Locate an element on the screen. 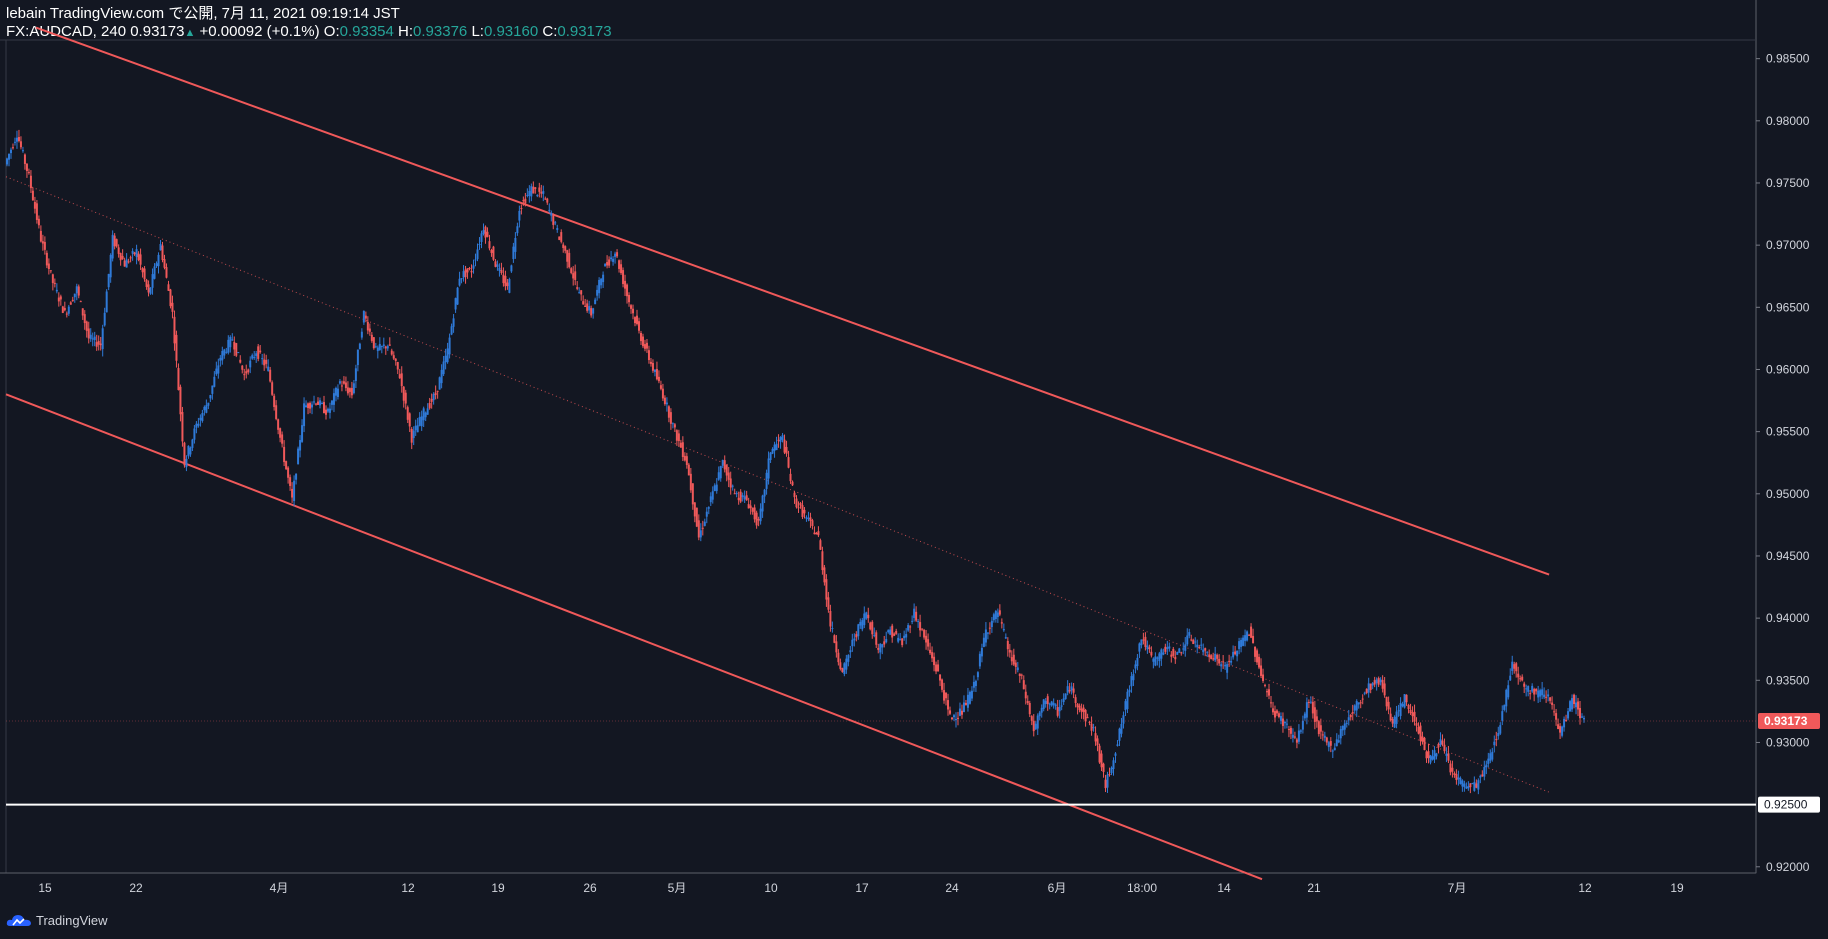  x-tick-label: 24 is located at coordinates (952, 888).